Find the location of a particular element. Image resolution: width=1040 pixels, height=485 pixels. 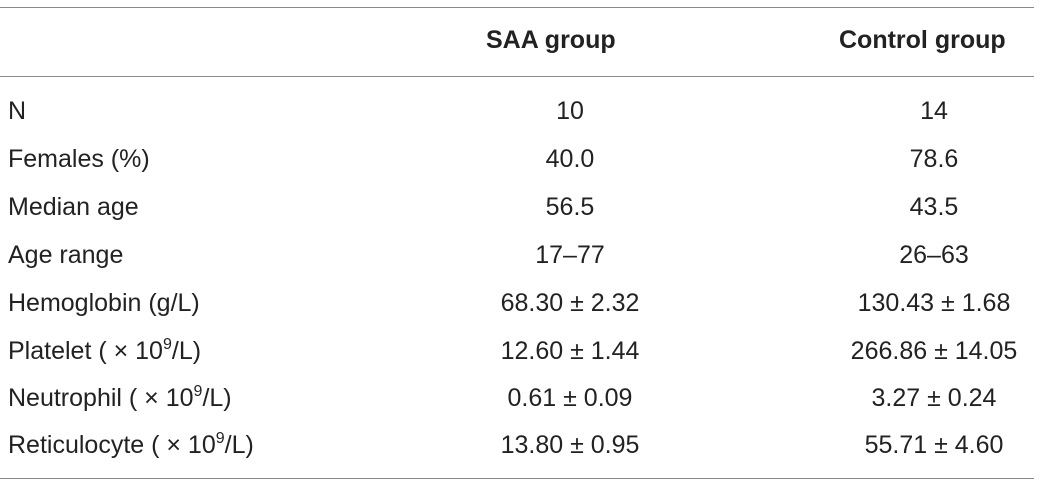

table-row: Females (%) 40.0 78.6 is located at coordinates (517, 159).